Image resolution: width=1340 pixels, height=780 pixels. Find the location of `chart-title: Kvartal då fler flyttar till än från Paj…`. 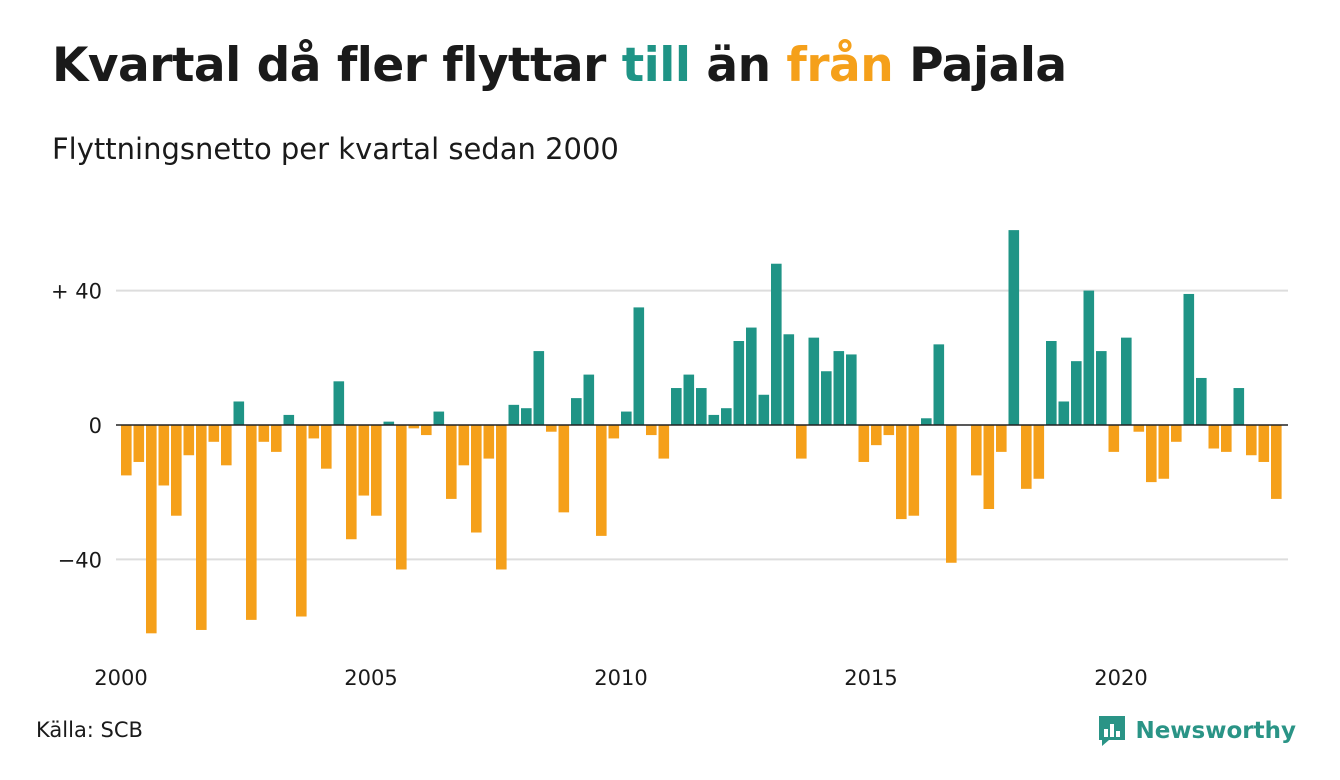

chart-title: Kvartal då fler flyttar till än från Paj… is located at coordinates (559, 65).